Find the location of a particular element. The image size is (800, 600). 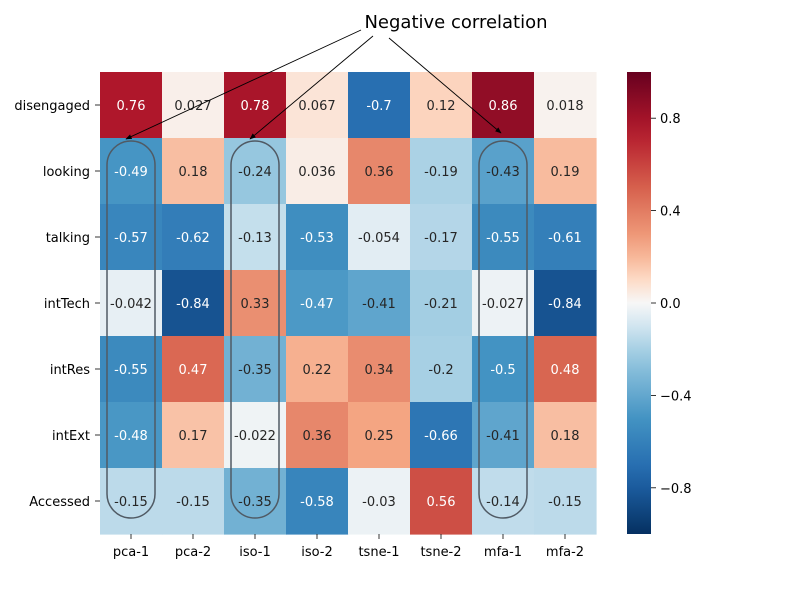

cell-value-label: -0.43 is located at coordinates (503, 172).